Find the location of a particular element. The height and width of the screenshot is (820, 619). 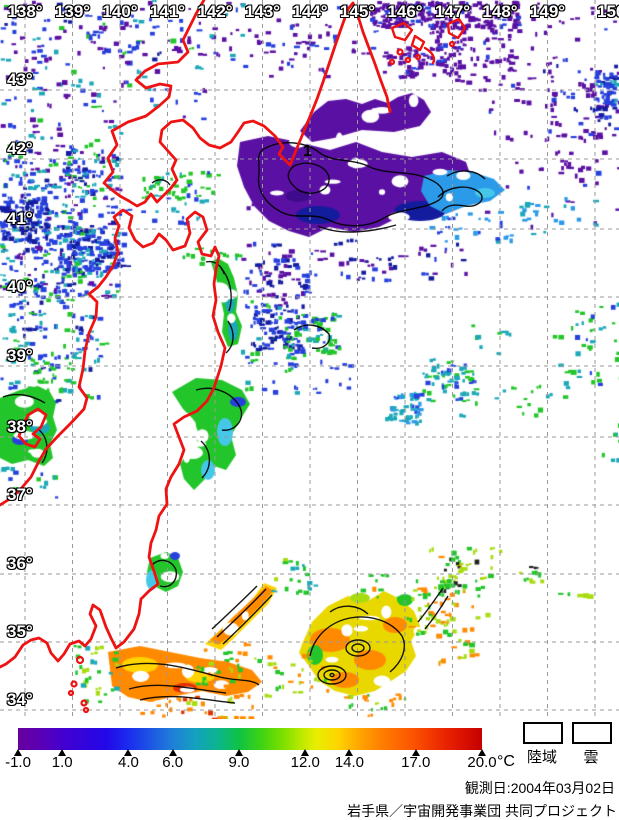

latitude-label: 40° is located at coordinates (20, 286).